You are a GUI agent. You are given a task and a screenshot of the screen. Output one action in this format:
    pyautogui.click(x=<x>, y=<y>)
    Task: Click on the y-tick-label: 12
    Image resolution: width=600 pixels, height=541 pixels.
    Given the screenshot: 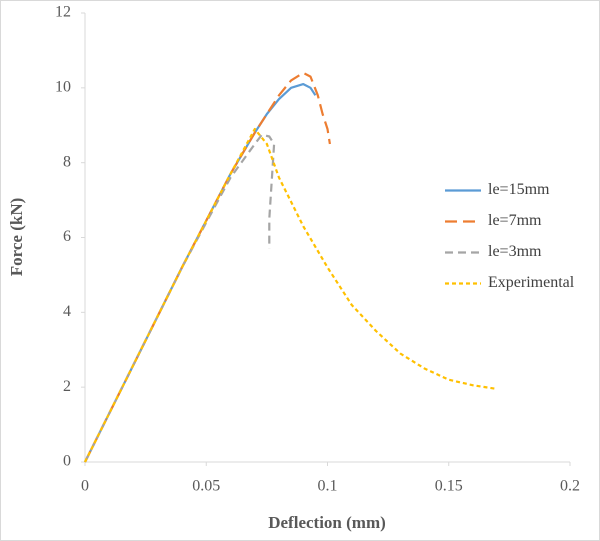 What is the action you would take?
    pyautogui.click(x=63, y=12)
    